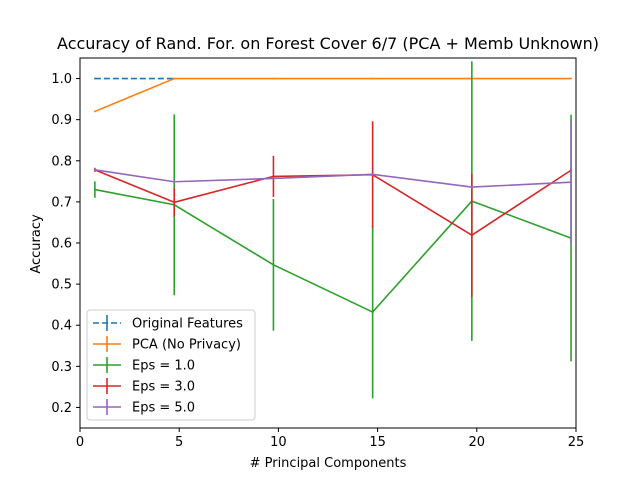 This screenshot has height=480, width=640. What do you see at coordinates (61, 326) in the screenshot?
I see `y-tick-label: 0.4` at bounding box center [61, 326].